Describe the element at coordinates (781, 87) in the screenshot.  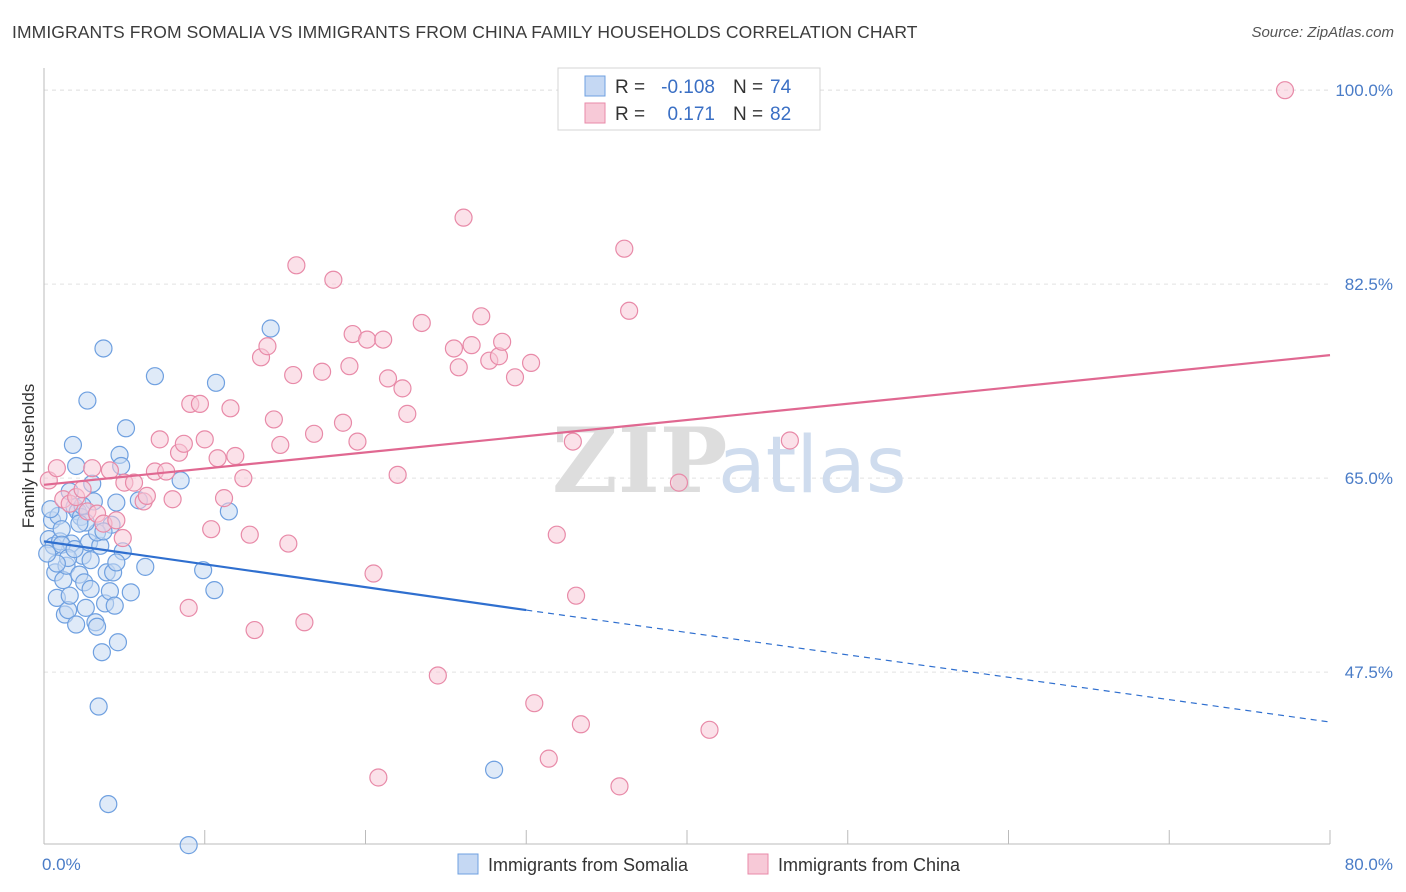
I see `legend-n-value-somalia: 74` at that location.